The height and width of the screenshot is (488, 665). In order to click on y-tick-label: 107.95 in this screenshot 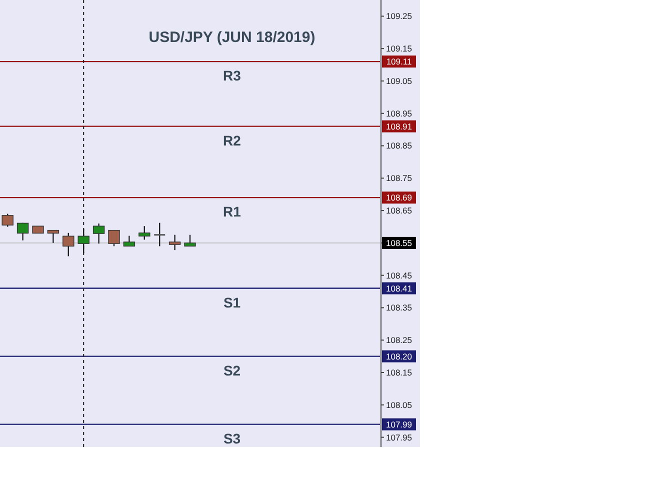, I will do `click(399, 437)`.